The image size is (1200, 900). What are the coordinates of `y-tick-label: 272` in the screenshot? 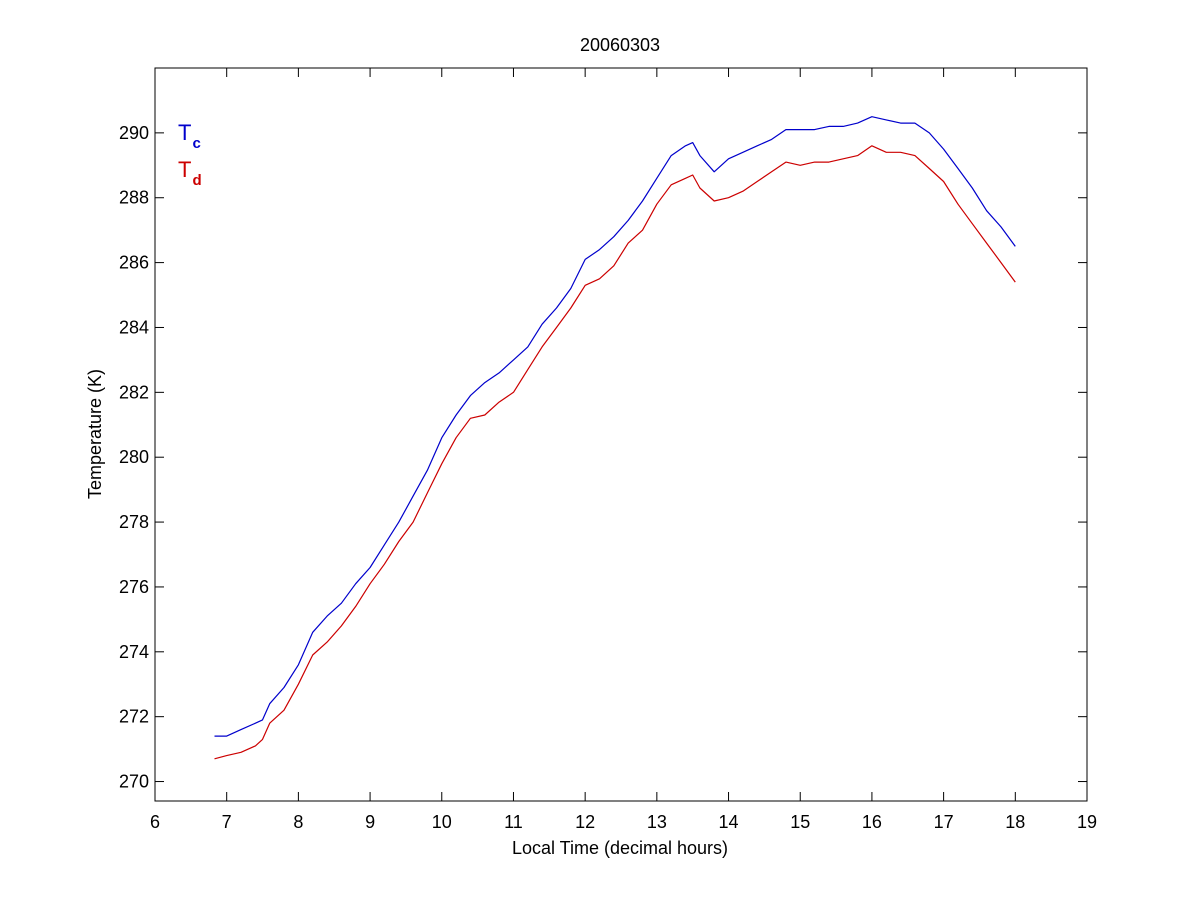 It's located at (134, 717).